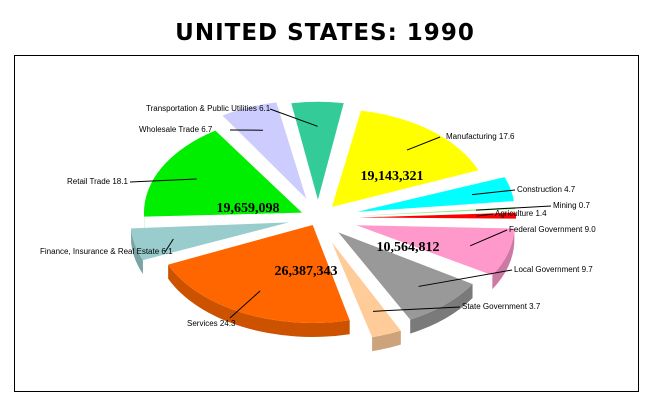 The height and width of the screenshot is (400, 650). I want to click on pie-slice-transportation-public-utilities, so click(317, 150).